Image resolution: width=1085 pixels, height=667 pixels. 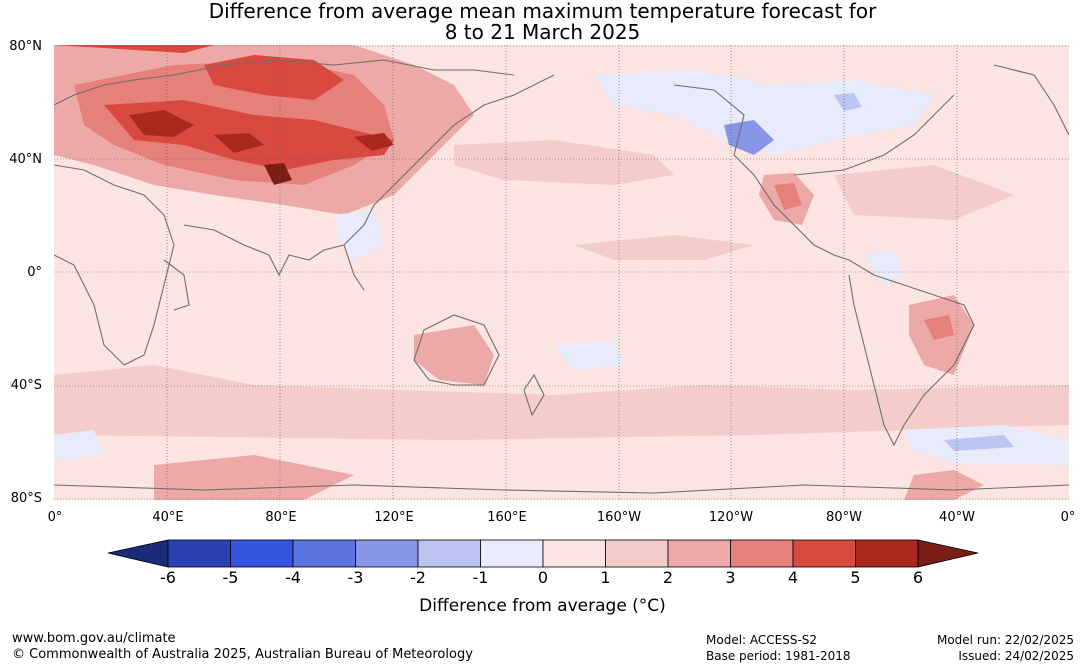 What do you see at coordinates (26, 498) in the screenshot?
I see `lat-label-80s: 80°S` at bounding box center [26, 498].